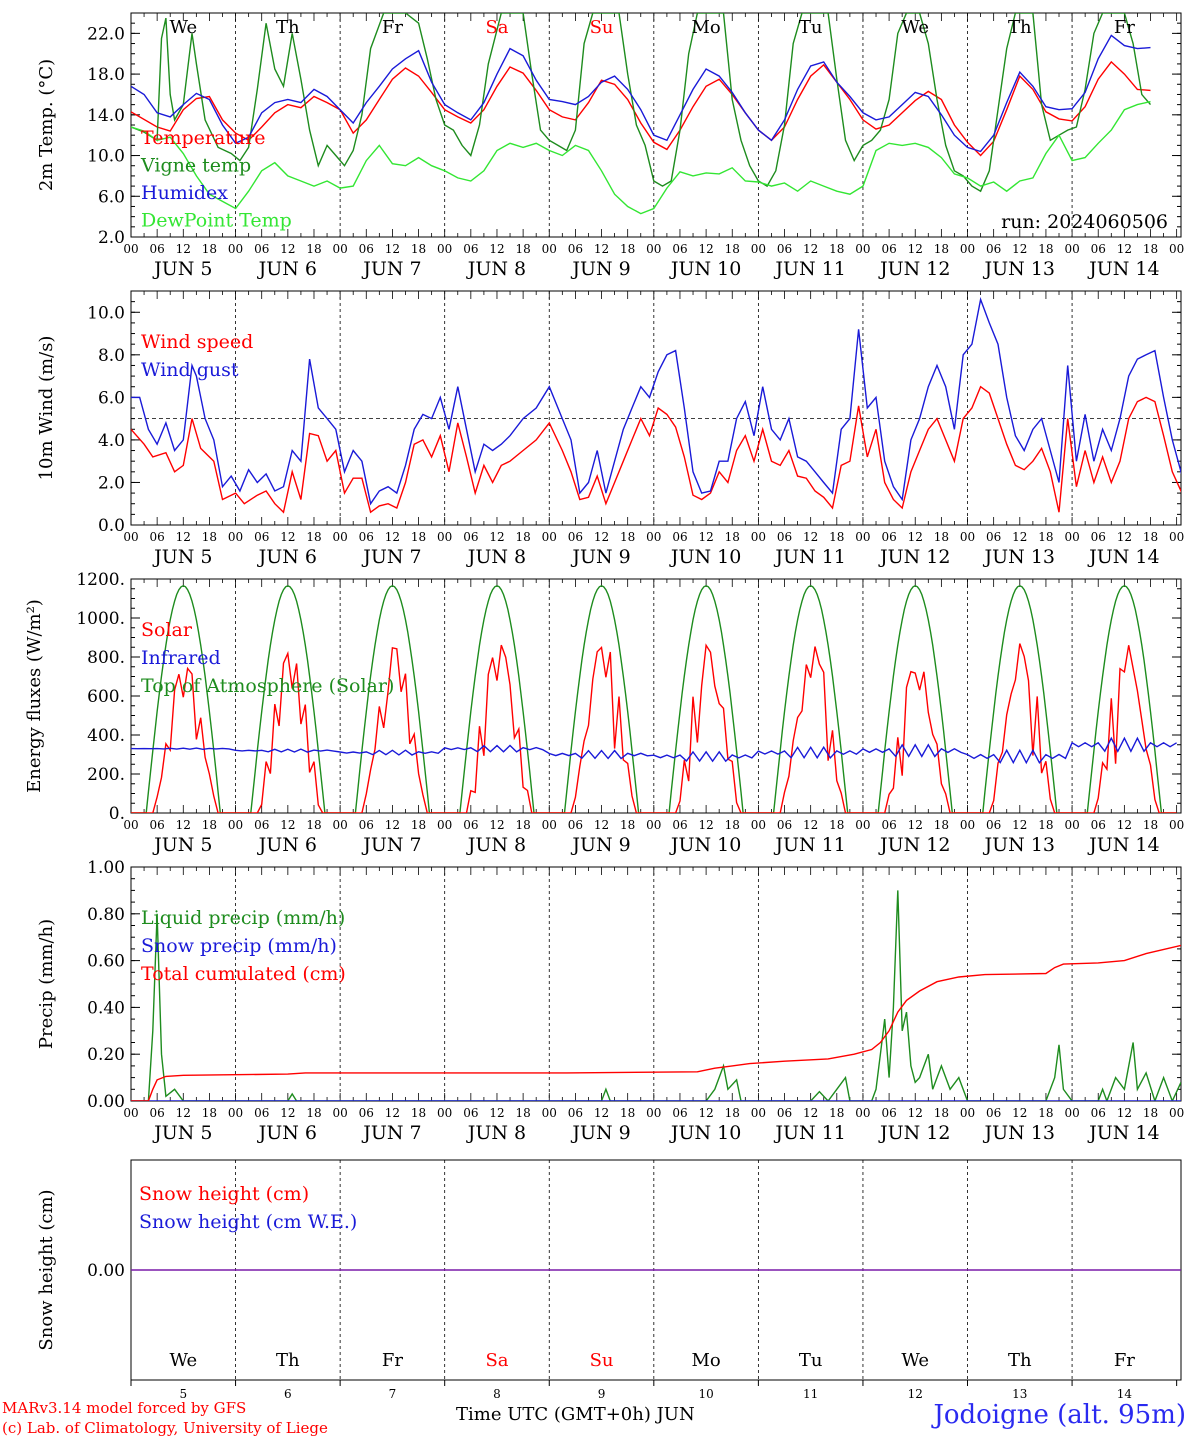 The image size is (1194, 1440). I want to click on bottom-day-name: Tu, so click(811, 1360).